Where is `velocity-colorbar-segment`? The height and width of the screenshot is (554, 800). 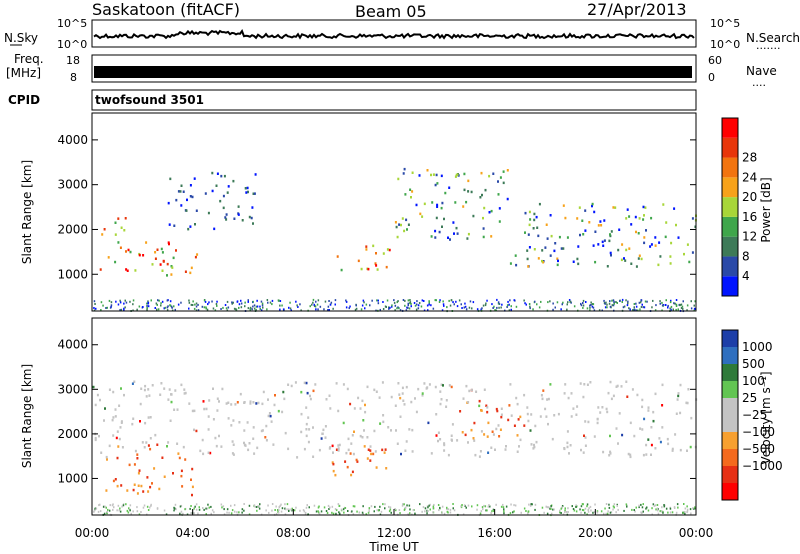 velocity-colorbar-segment is located at coordinates (730, 355).